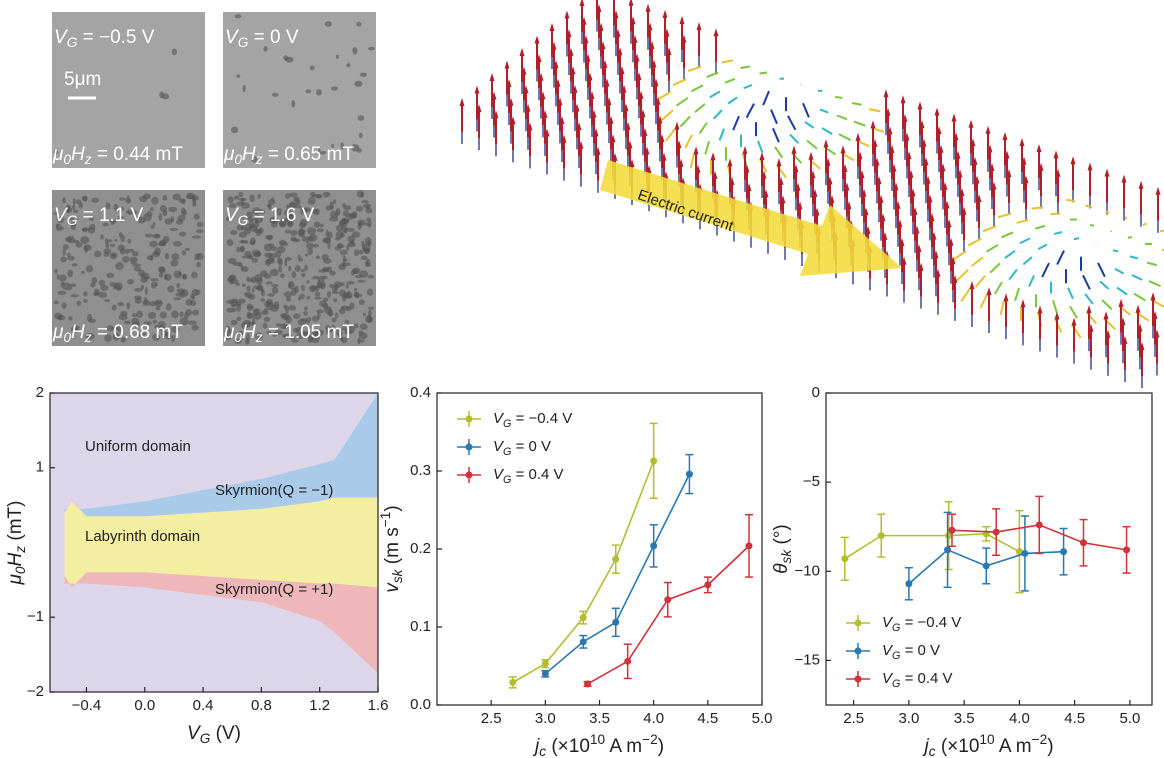 This screenshot has height=758, width=1164. Describe the element at coordinates (858, 679) in the screenshot. I see `legend-marker` at that location.